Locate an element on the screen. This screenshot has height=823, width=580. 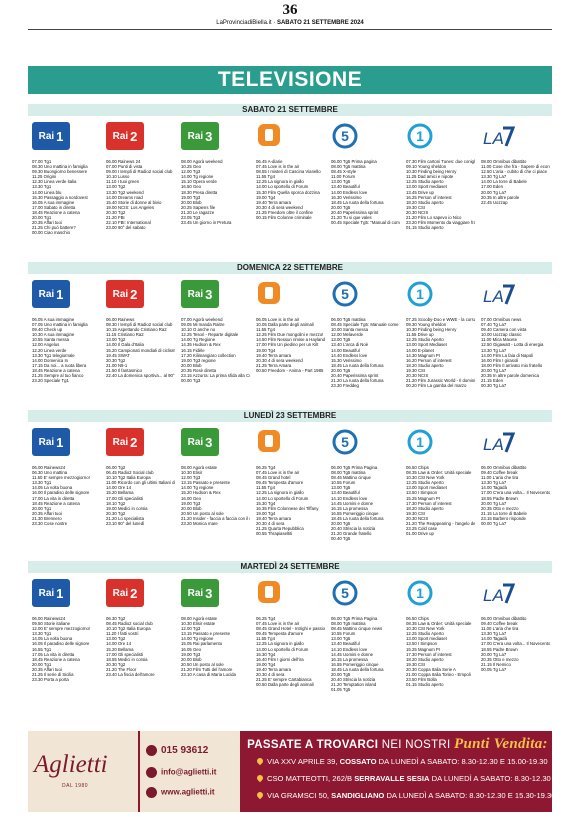
ad-phone: 015 93612 is located at coordinates (177, 750).